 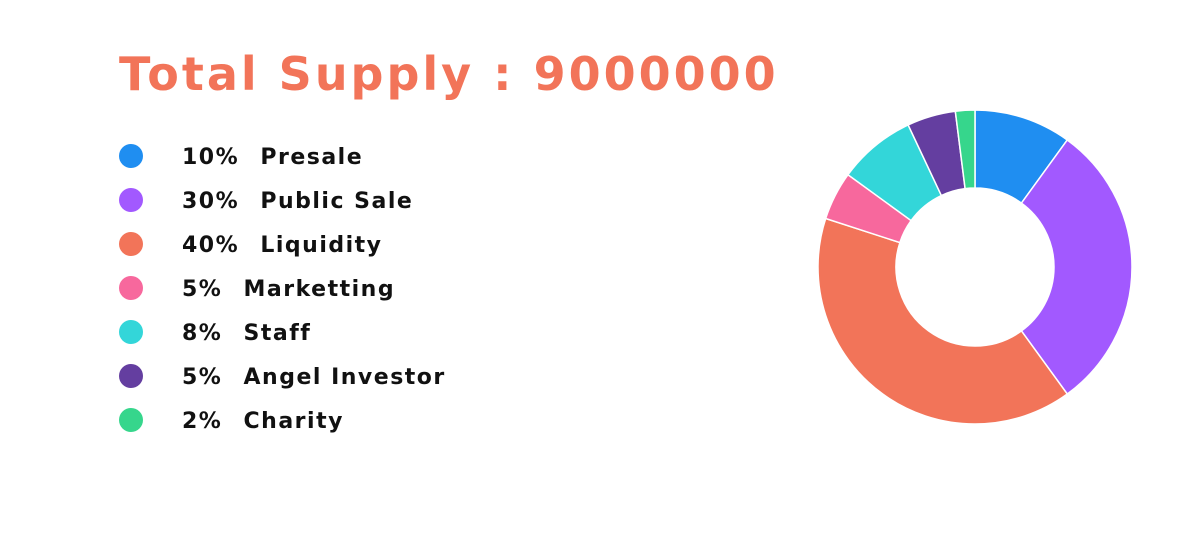 I want to click on legend-dot-public-sale, so click(x=131, y=200).